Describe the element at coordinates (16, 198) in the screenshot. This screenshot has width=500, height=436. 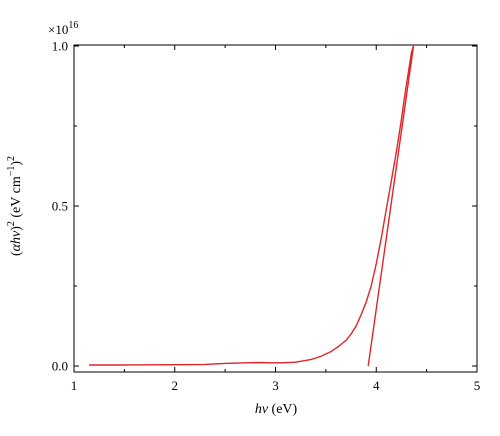
I see `y-label-unit-a: (eV cm` at that location.